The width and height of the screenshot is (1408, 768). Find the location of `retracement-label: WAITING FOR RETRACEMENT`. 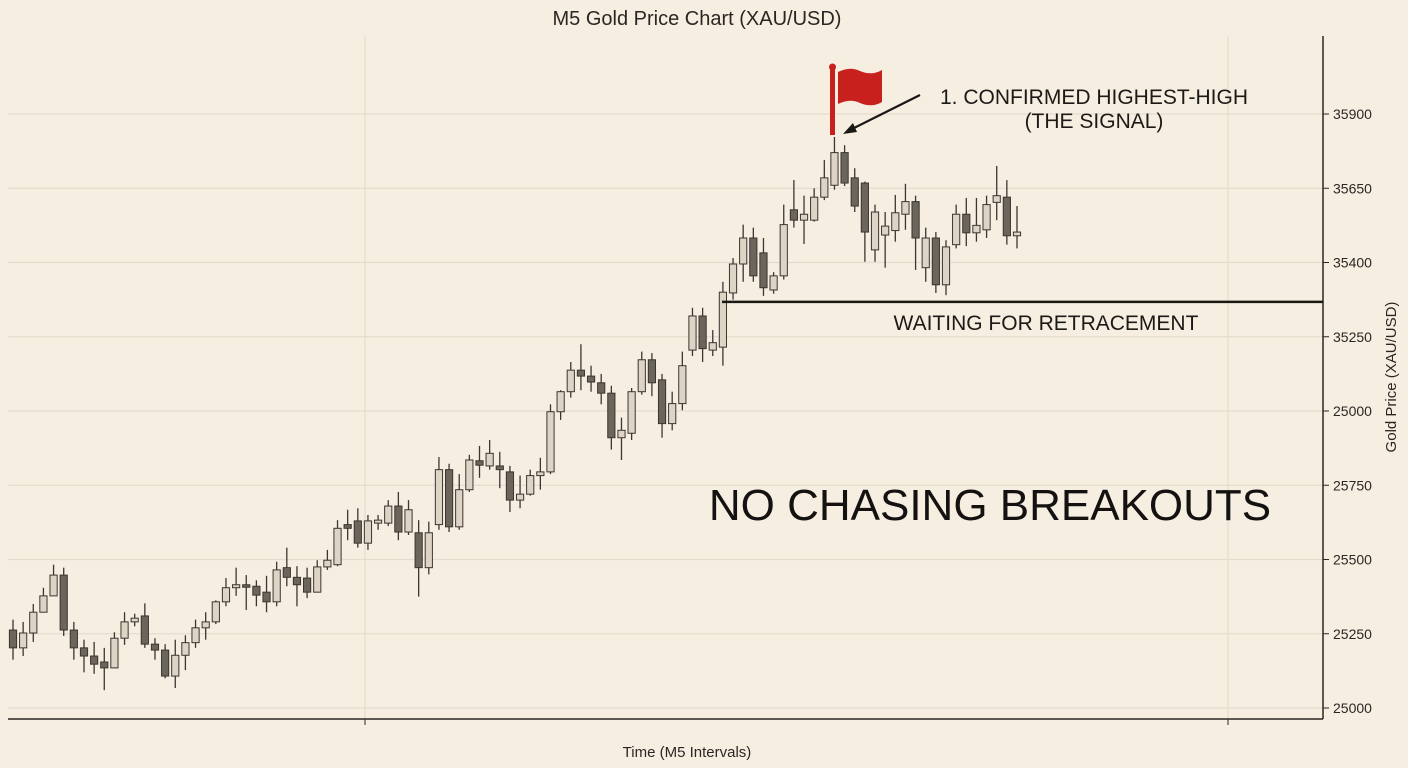

retracement-label: WAITING FOR RETRACEMENT is located at coordinates (1046, 323).